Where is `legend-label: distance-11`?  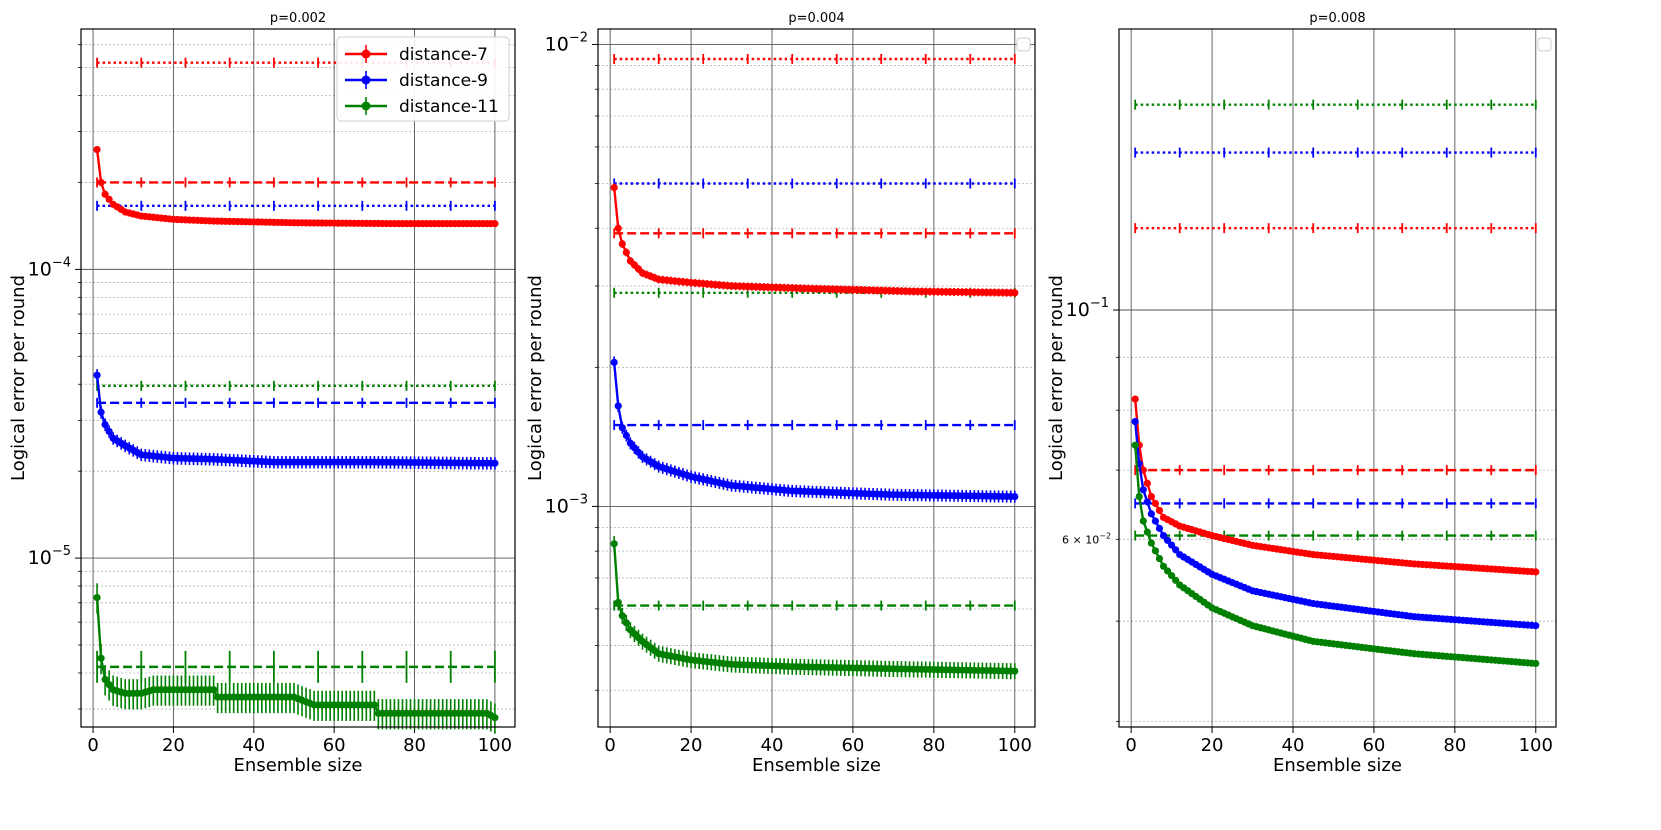
legend-label: distance-11 is located at coordinates (449, 107).